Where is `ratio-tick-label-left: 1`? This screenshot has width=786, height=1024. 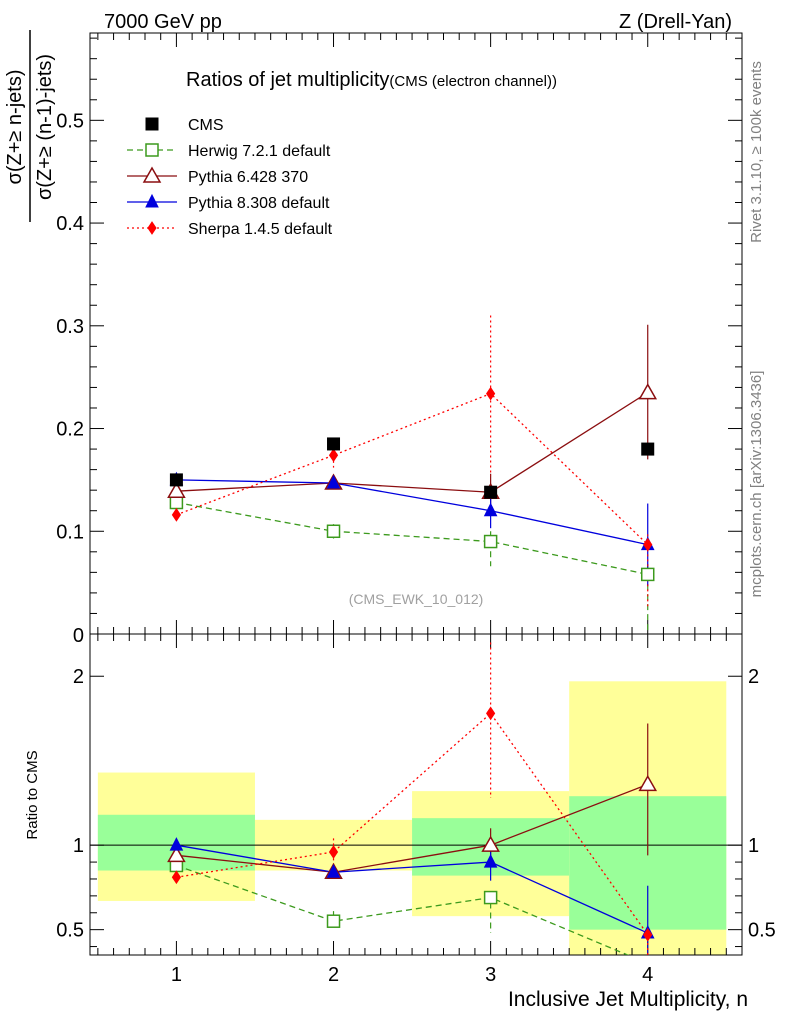 ratio-tick-label-left: 1 is located at coordinates (78, 846).